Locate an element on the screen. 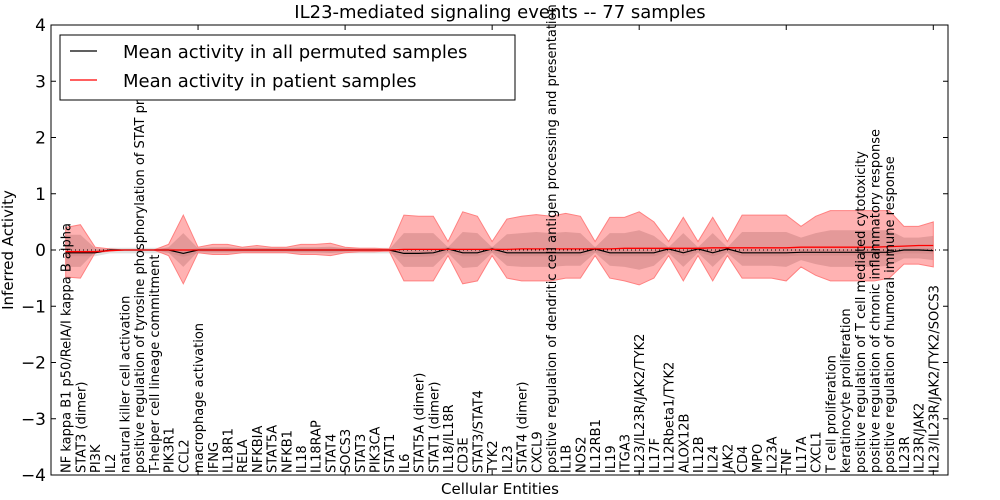  x-category-label: PIK3CA is located at coordinates (376, 449).